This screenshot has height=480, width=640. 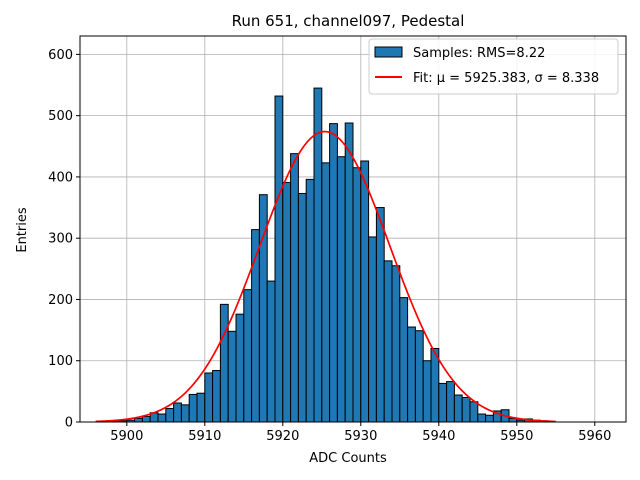 What do you see at coordinates (516, 436) in the screenshot?
I see `x-tick-label: 5950` at bounding box center [516, 436].